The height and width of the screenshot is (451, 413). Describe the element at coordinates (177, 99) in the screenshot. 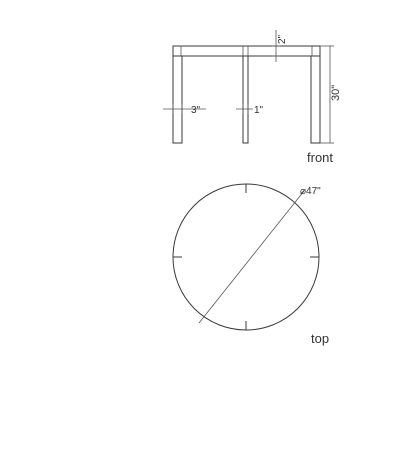

I see `front-leg-left` at that location.